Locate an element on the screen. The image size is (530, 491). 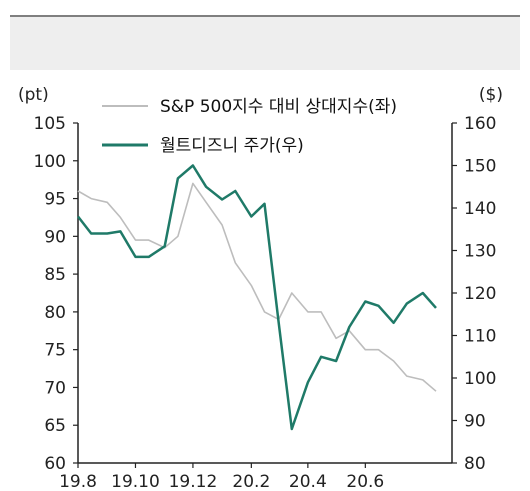
legend-label-disney-price: 월트디즈니 주가(우) is located at coordinates (232, 146).